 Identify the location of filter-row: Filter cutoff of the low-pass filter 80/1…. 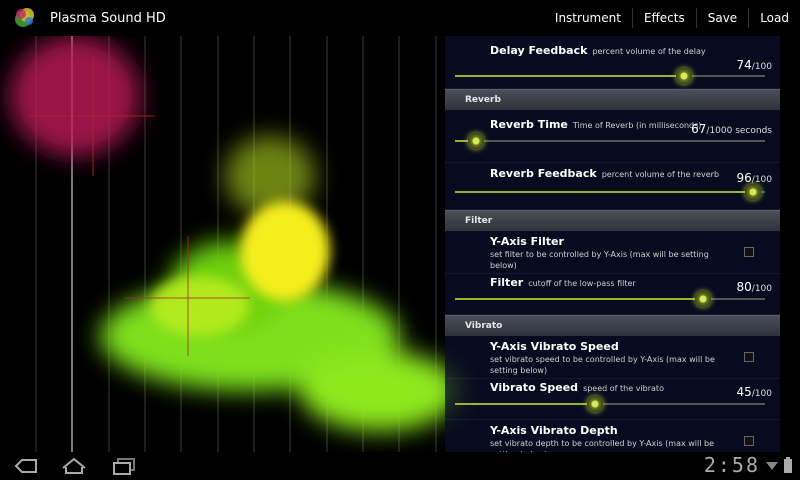
(612, 294).